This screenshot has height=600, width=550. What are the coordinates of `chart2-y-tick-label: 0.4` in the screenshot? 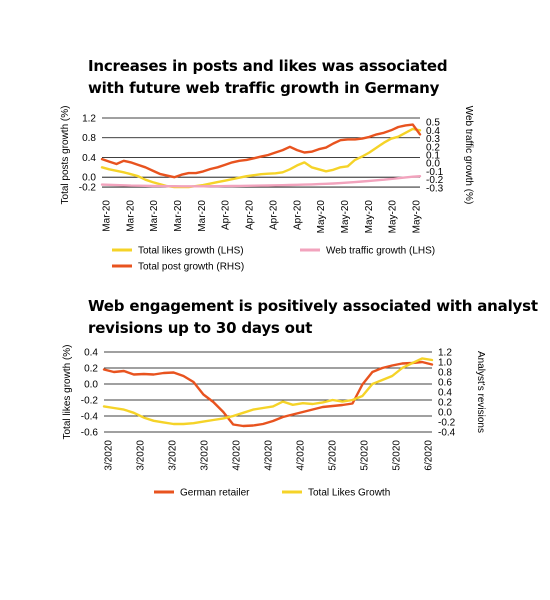 It's located at (91, 353).